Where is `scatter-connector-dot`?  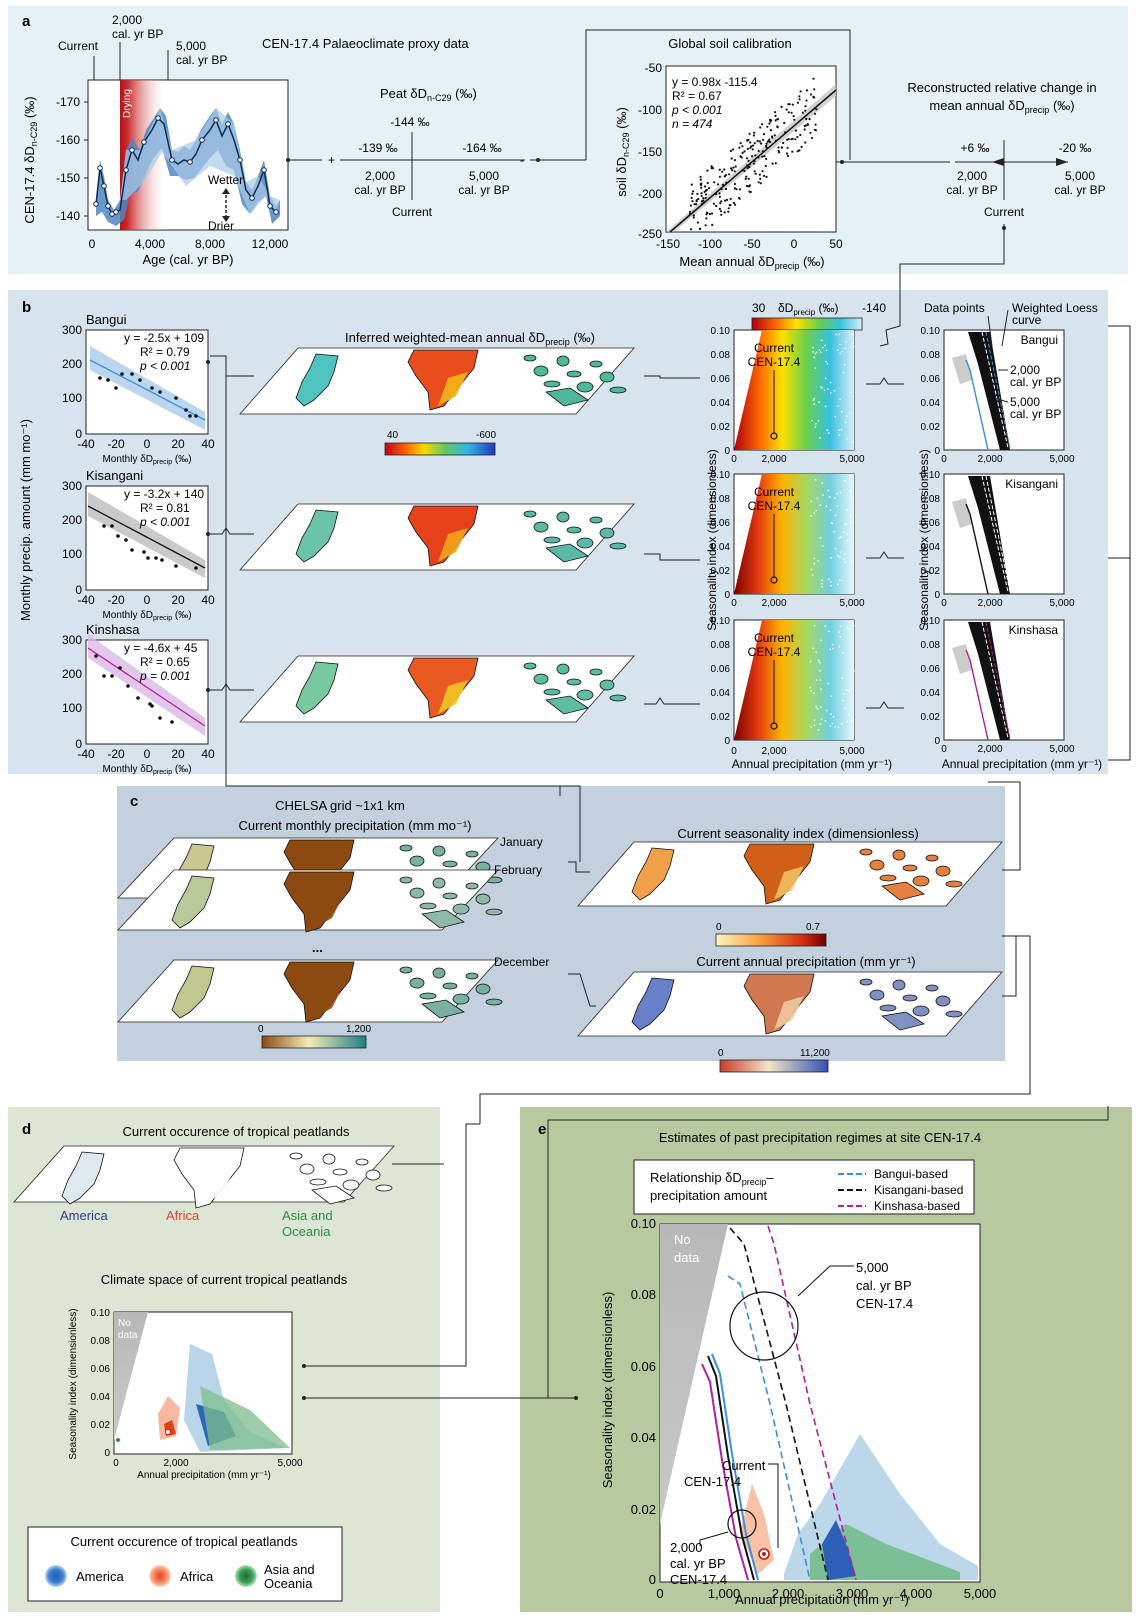 scatter-connector-dot is located at coordinates (208, 690).